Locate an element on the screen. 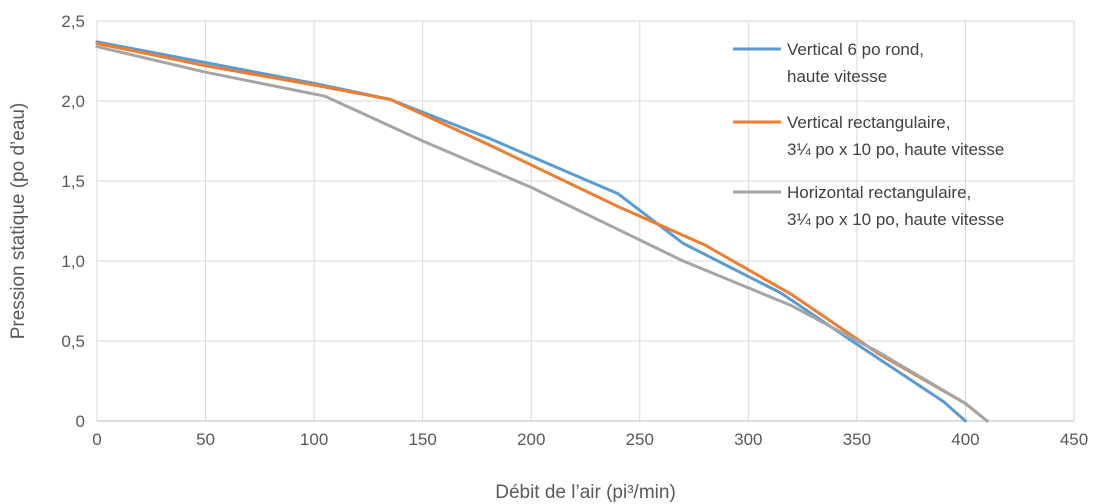 The height and width of the screenshot is (504, 1099). y-tick-label: 1,0 is located at coordinates (73, 261).